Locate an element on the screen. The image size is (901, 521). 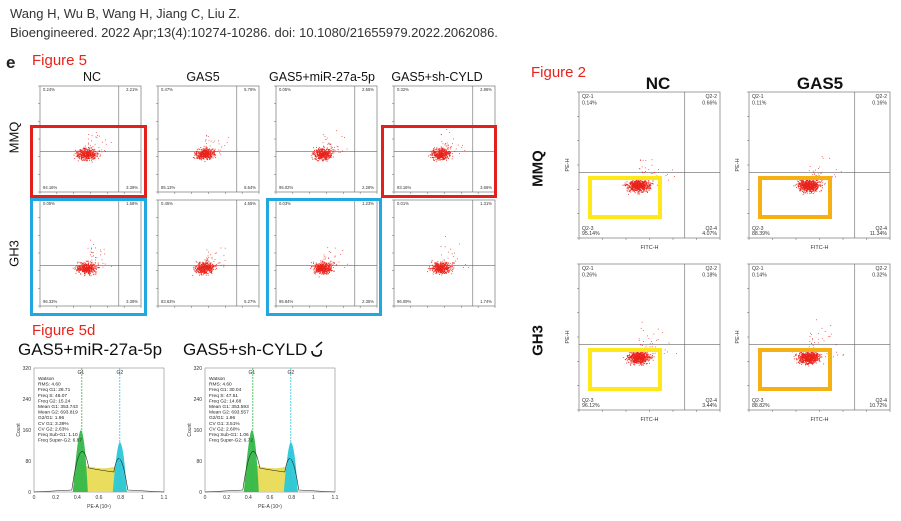
fig5-plot-0-1: 0.47% 5.76% 85.13% 8.64% is located at coordinates (208, 139).